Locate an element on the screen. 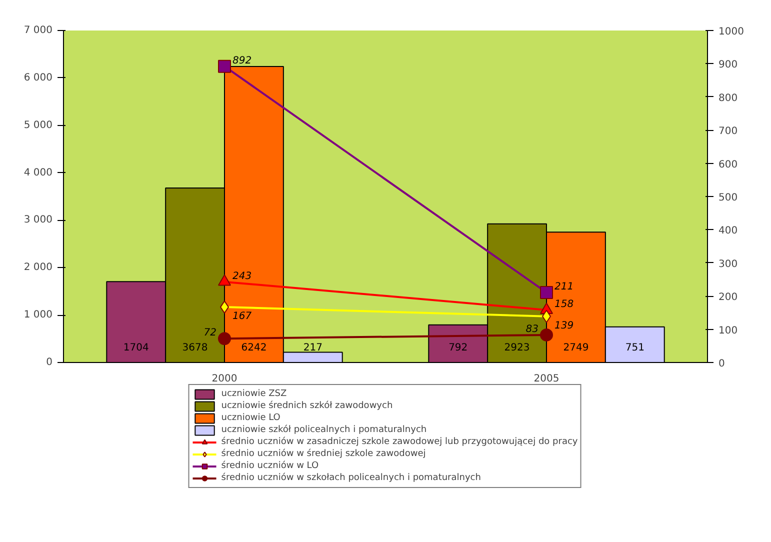  y-tick-label: 3 000 is located at coordinates (38, 220).